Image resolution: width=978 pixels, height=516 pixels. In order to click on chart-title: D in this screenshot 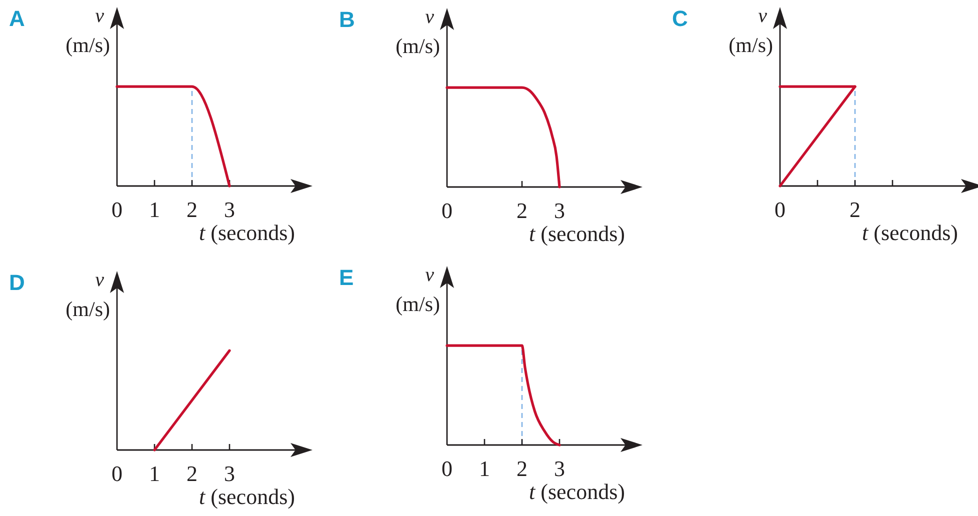, I will do `click(17, 282)`.